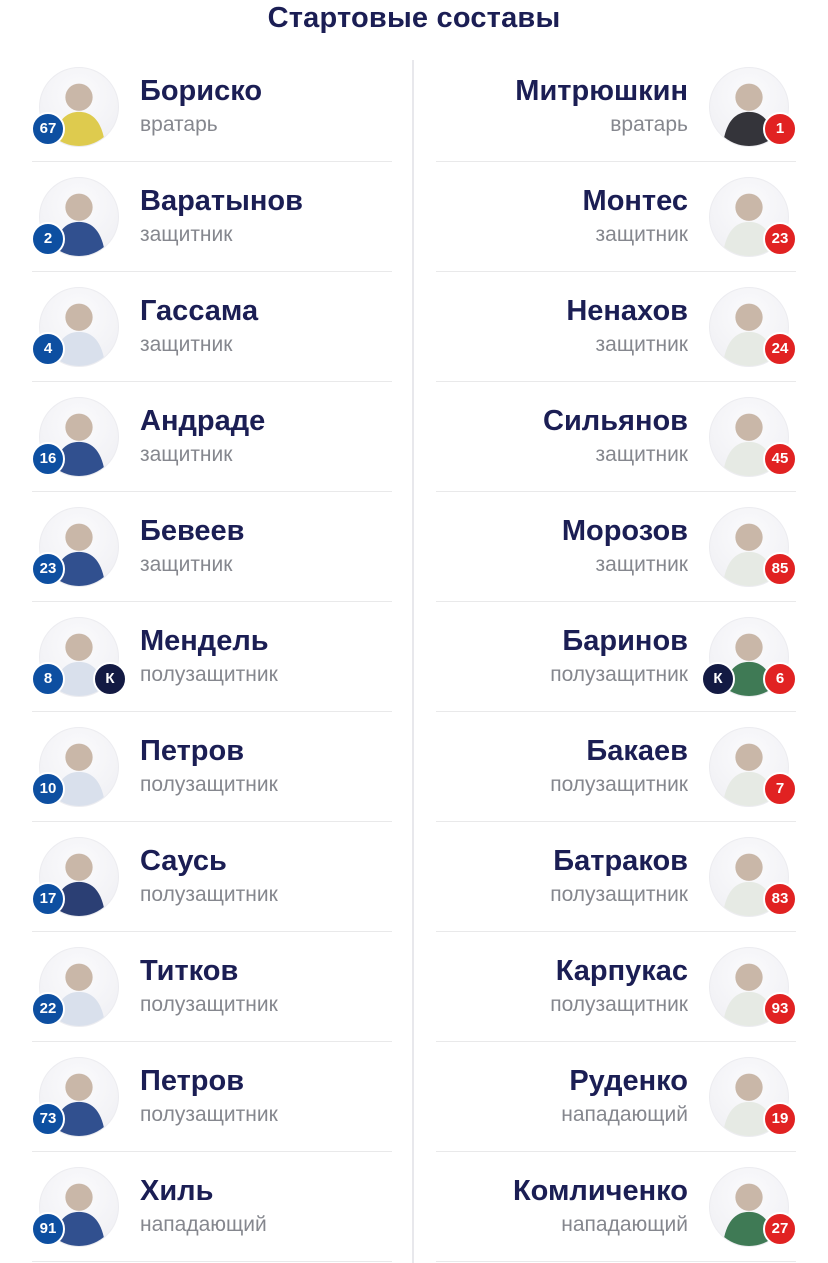 The height and width of the screenshot is (1263, 828). I want to click on player-info: Саусь полузащитник, so click(266, 876).